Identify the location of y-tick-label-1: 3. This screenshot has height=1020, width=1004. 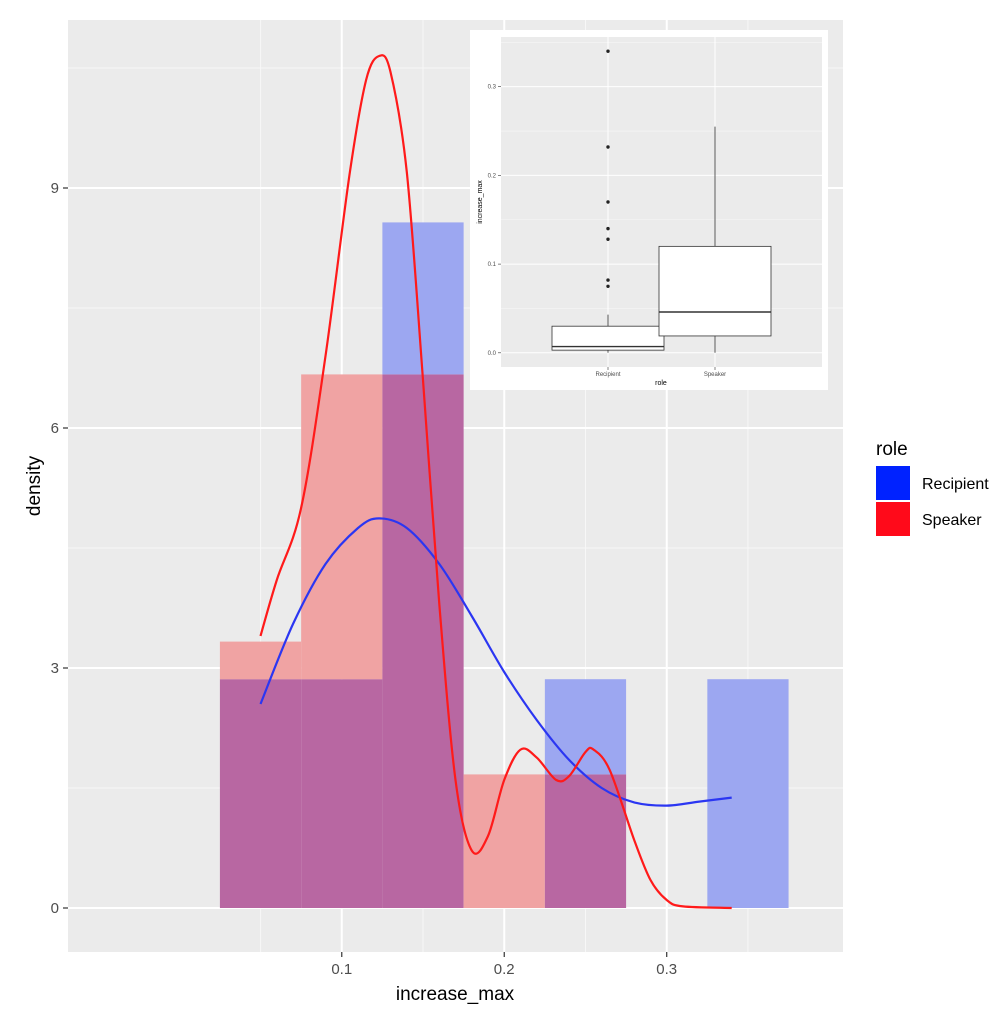
(55, 668).